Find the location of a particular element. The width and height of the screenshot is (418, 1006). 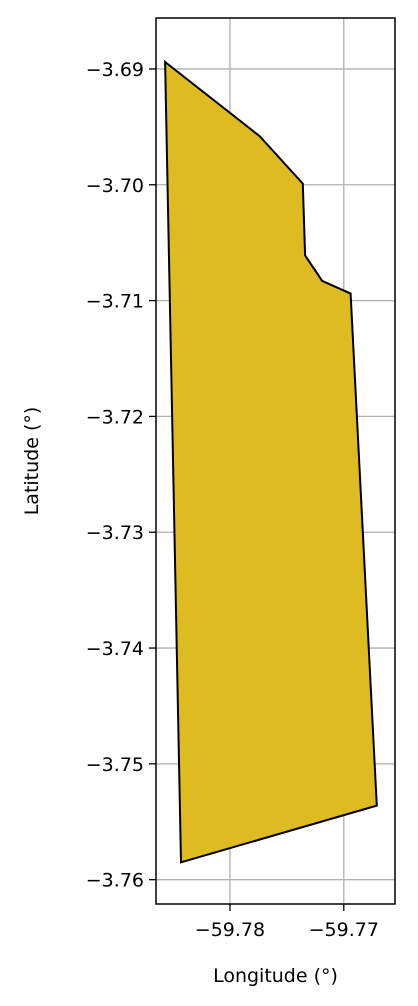

x-tick-label: −59.78 is located at coordinates (230, 930).